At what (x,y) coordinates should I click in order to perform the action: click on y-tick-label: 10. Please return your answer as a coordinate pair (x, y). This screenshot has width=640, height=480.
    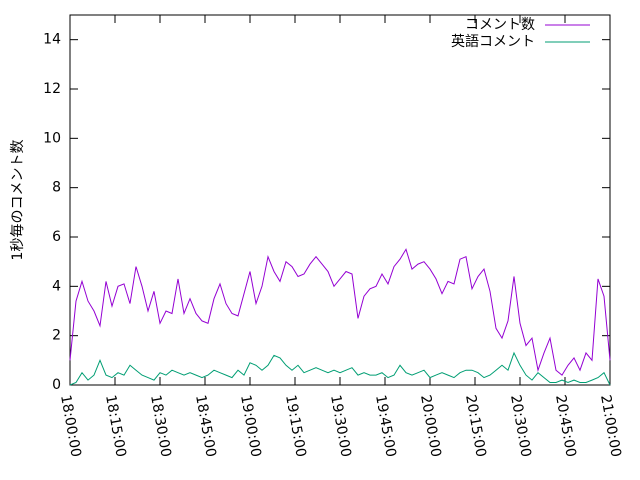
    Looking at the image, I should click on (52, 138).